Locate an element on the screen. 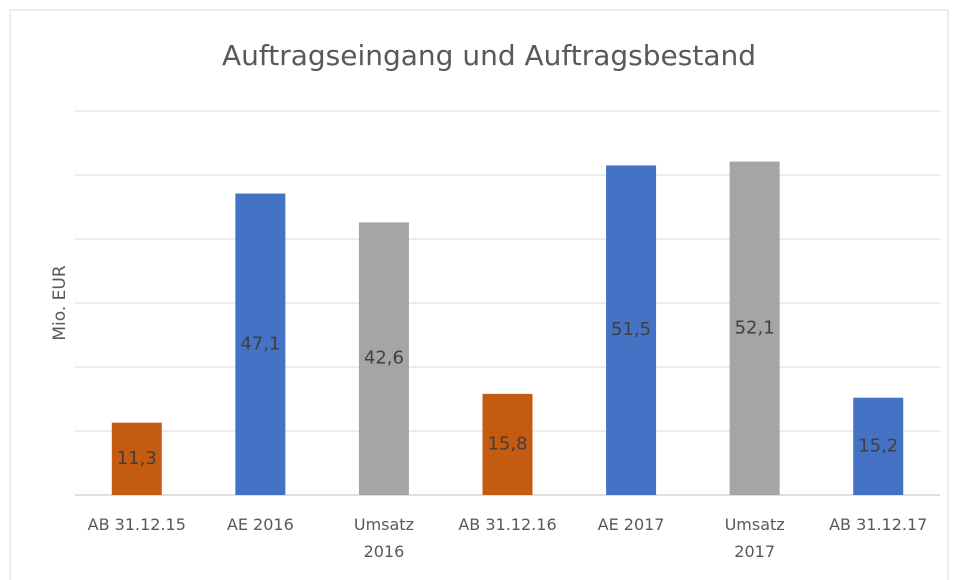 This screenshot has height=580, width=958. data-label: 15,8 is located at coordinates (507, 443).